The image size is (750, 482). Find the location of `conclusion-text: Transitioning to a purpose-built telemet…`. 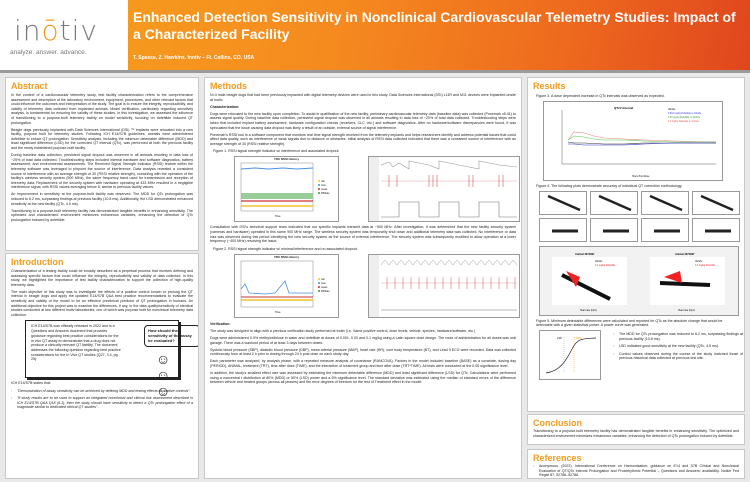

conclusion-text: Transitioning to a purpose-built telemet… is located at coordinates (636, 433).